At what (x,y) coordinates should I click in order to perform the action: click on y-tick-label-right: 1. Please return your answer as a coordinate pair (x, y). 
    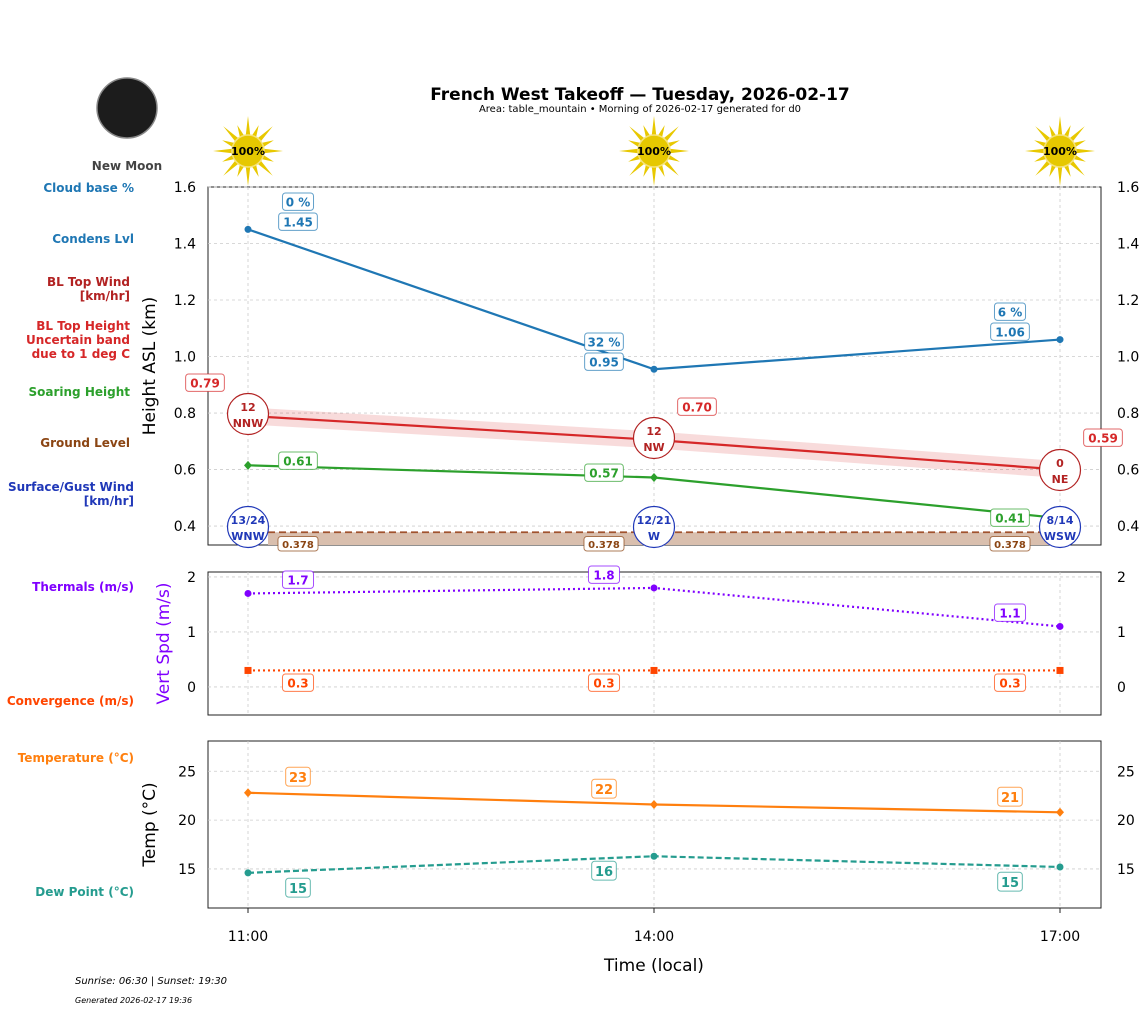
    Looking at the image, I should click on (1121, 633).